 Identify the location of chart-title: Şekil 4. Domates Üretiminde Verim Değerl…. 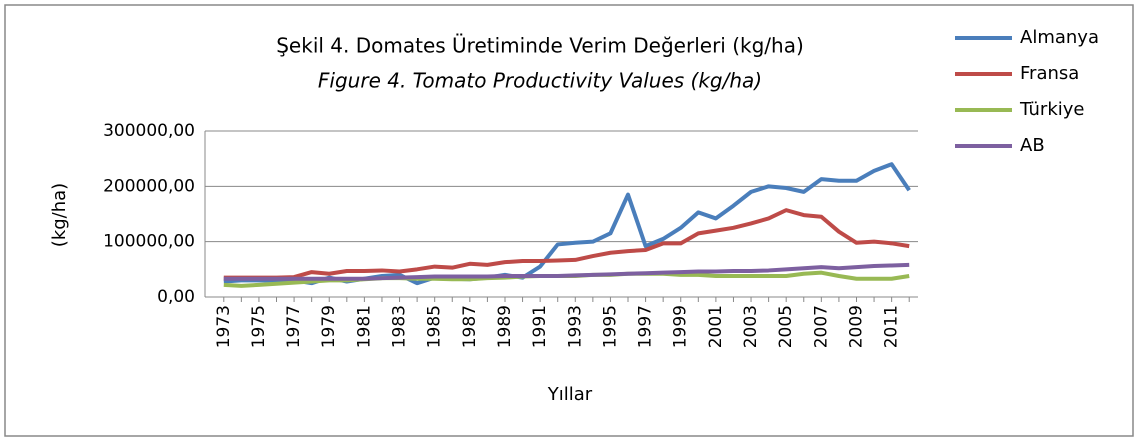
(540, 46).